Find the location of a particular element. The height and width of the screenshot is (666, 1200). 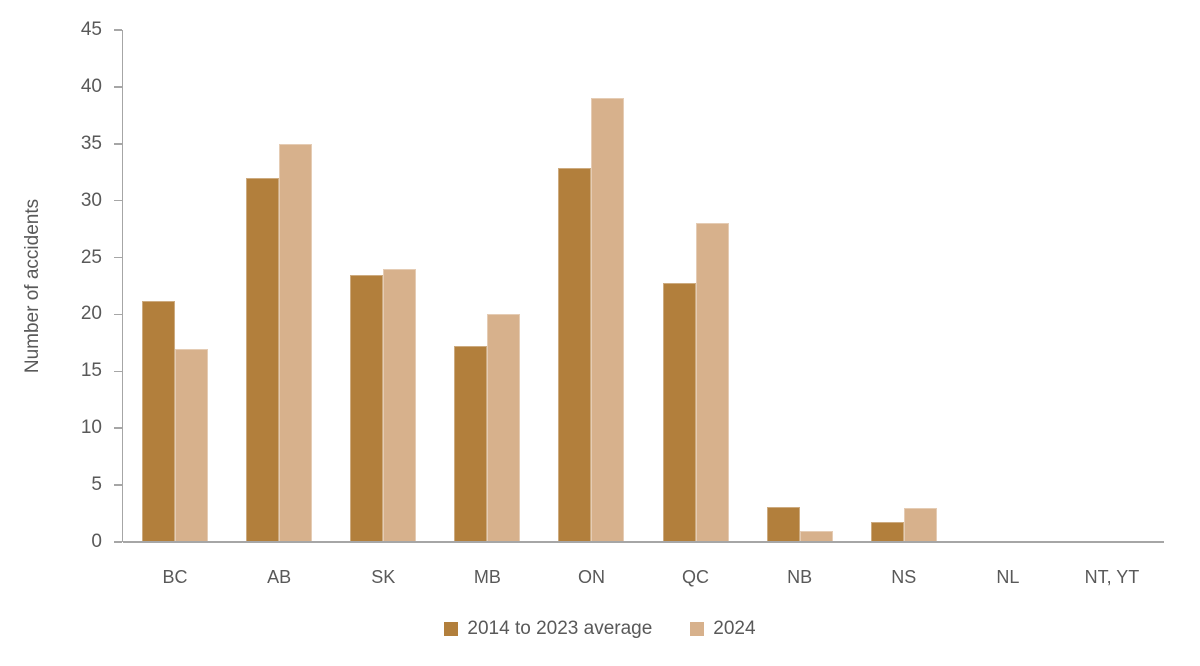

x-tick-label-NL: NL is located at coordinates (1008, 577).